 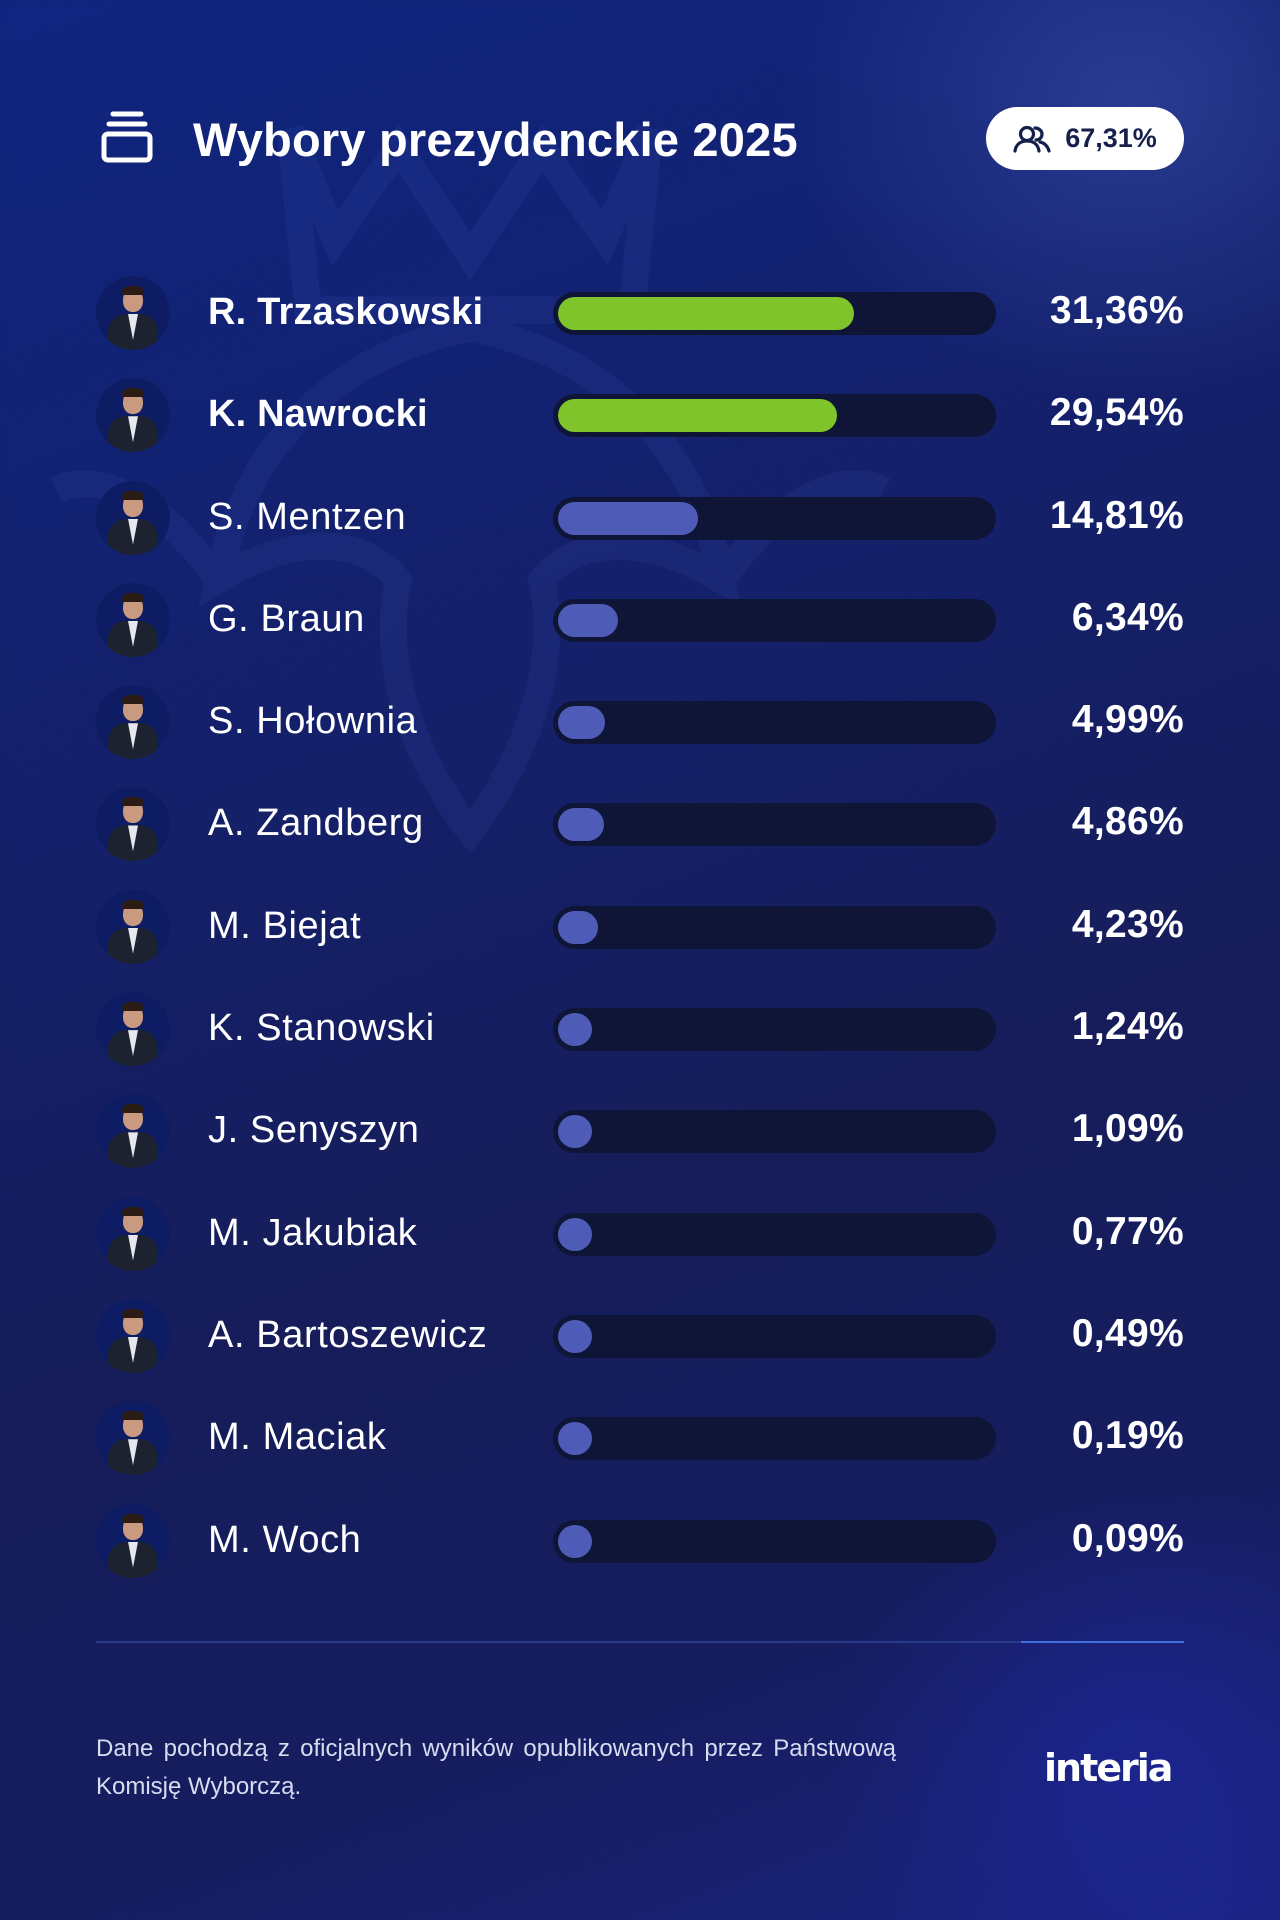 What do you see at coordinates (316, 823) in the screenshot?
I see `candidate-name: A. Zandberg` at bounding box center [316, 823].